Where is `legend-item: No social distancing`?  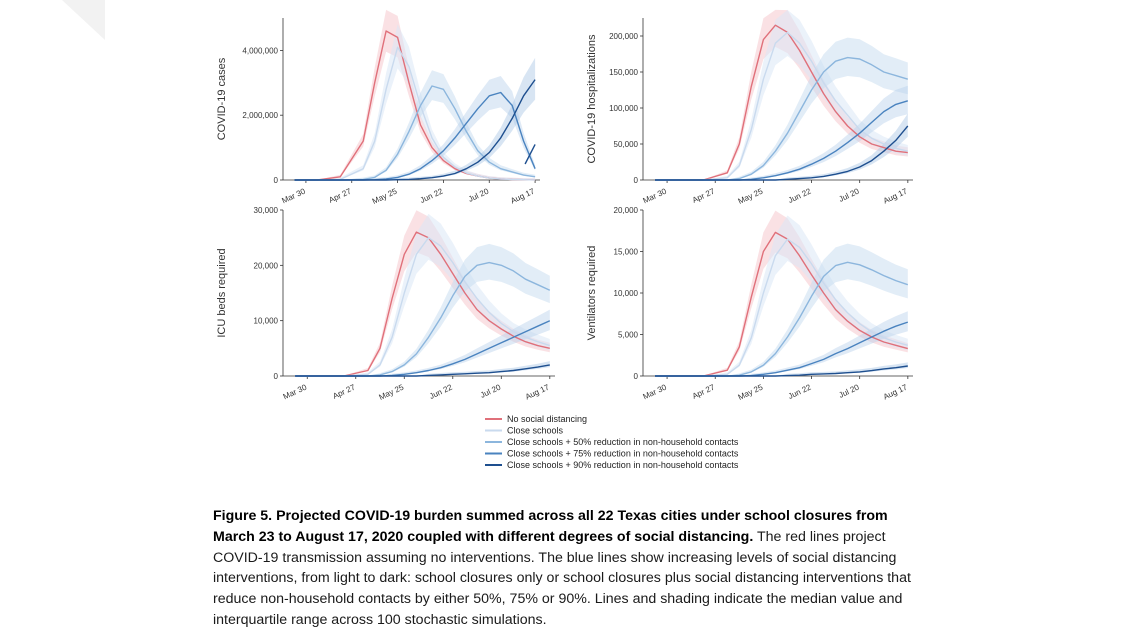 legend-item: No social distancing is located at coordinates (536, 419).